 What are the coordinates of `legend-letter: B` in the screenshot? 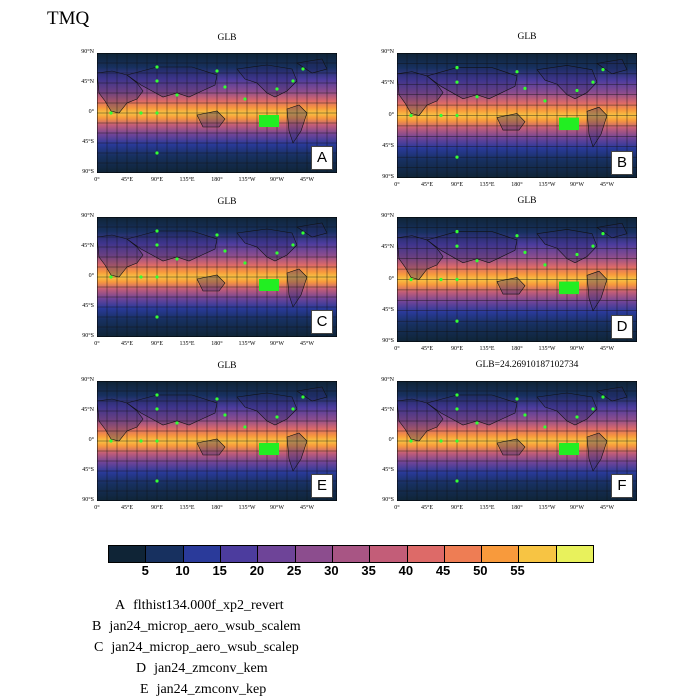 It's located at (97, 626).